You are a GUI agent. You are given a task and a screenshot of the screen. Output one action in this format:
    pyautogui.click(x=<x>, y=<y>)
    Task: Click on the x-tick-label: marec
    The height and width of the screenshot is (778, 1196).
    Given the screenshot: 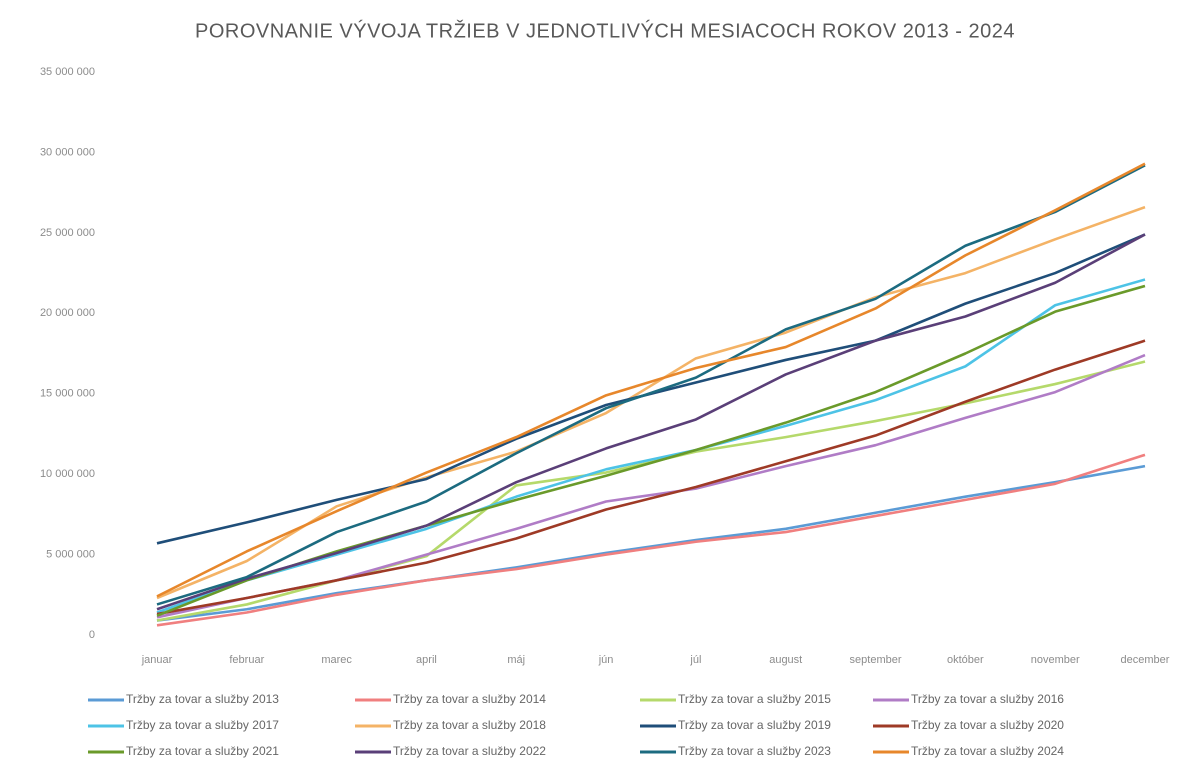 What is the action you would take?
    pyautogui.click(x=336, y=660)
    